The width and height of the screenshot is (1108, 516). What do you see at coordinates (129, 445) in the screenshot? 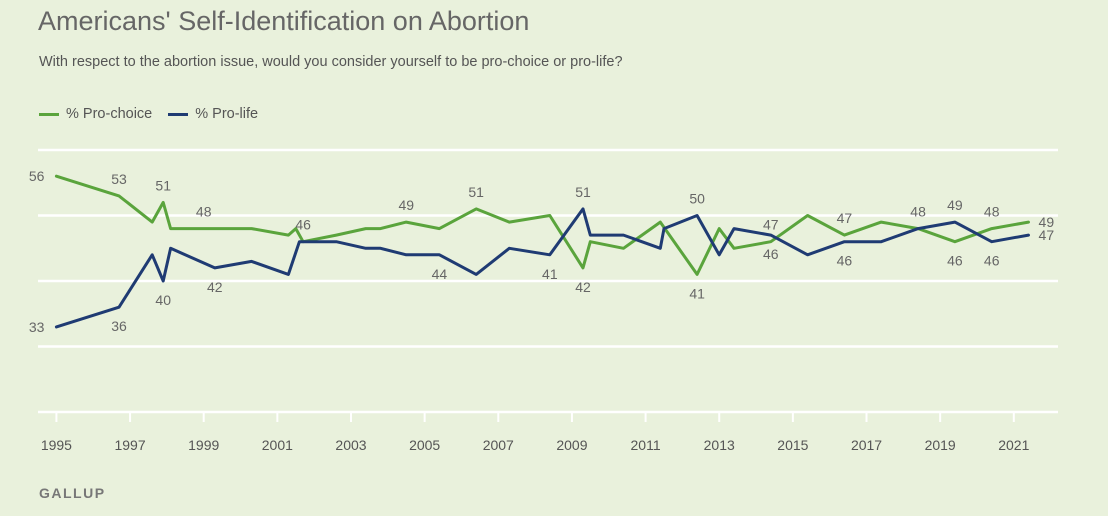
I see `x-tick-label: 1997` at bounding box center [129, 445].